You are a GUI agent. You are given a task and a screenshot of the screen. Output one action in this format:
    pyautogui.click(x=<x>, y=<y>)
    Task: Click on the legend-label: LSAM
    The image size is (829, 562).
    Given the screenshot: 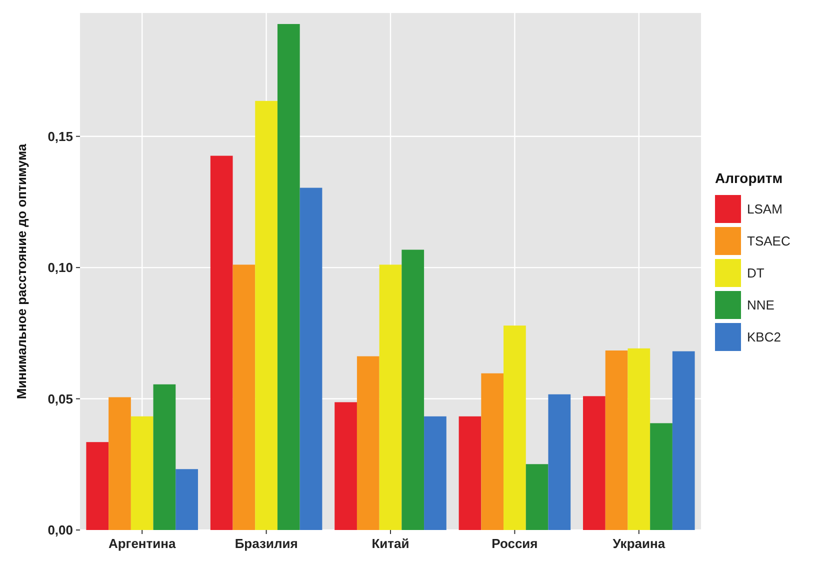 What is the action you would take?
    pyautogui.click(x=764, y=209)
    